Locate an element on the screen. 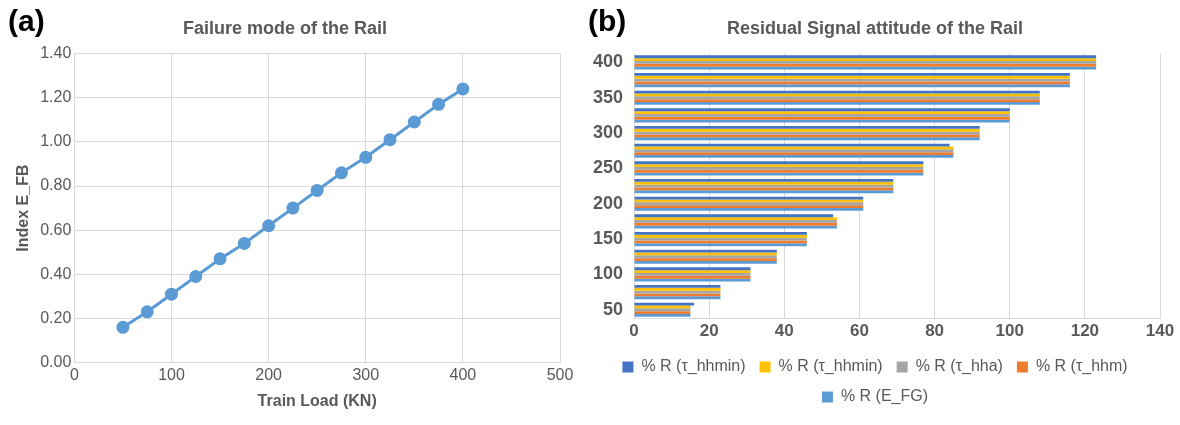 The height and width of the screenshot is (425, 1180). x-tick-label: 500 is located at coordinates (560, 374).